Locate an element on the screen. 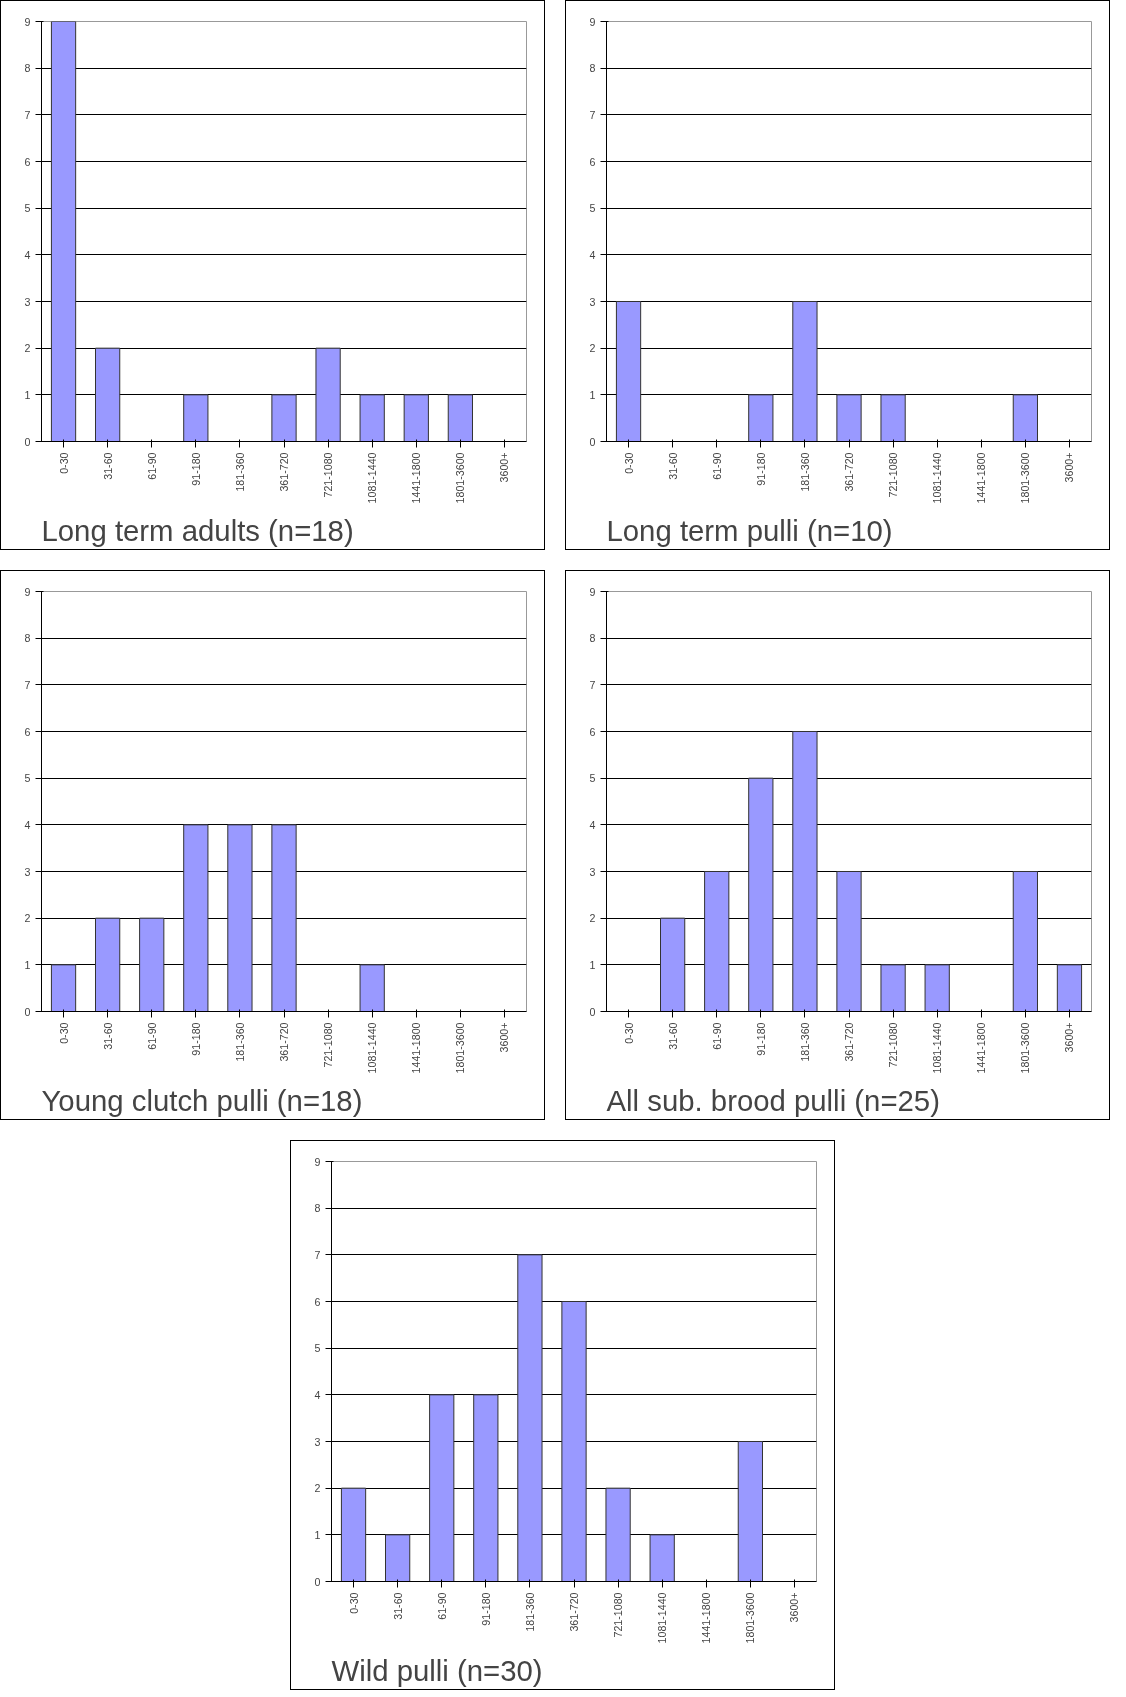  x-tick-label: 1441-1800 is located at coordinates (416, 1048).